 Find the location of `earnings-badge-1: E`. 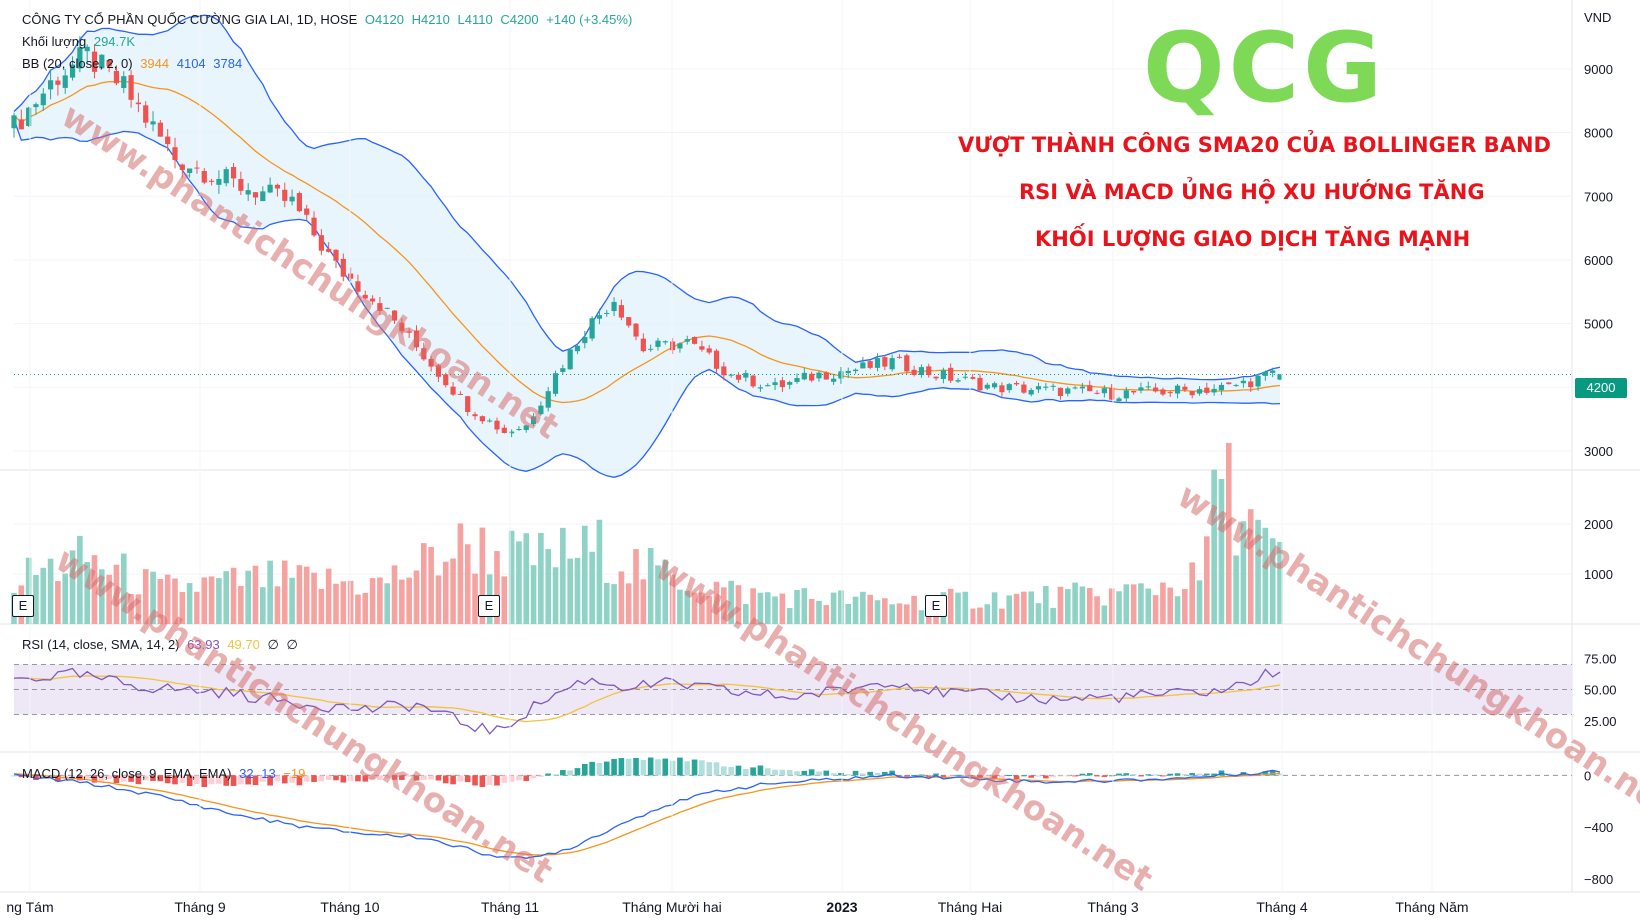

earnings-badge-1: E is located at coordinates (23, 606).